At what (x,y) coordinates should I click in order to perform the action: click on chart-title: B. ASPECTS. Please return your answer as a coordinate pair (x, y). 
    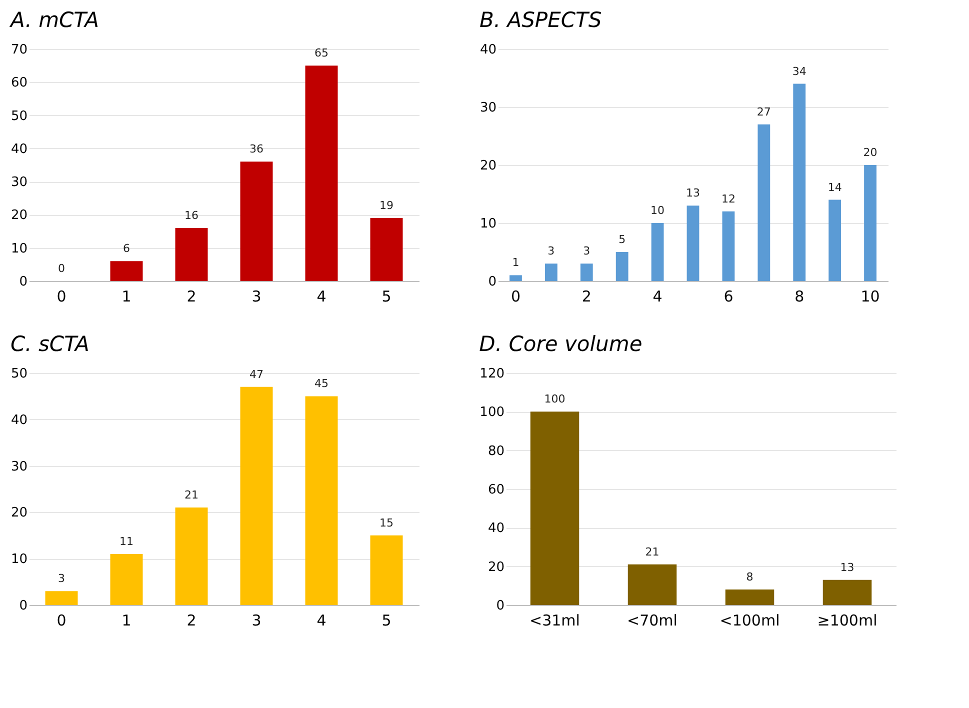
    Looking at the image, I should click on (540, 20).